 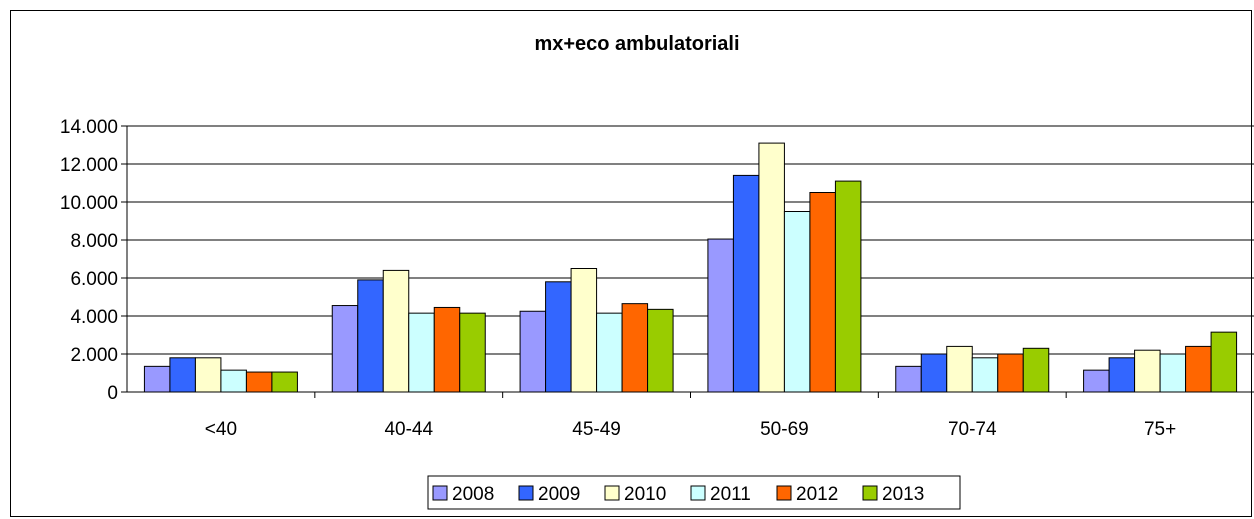 What do you see at coordinates (89, 165) in the screenshot?
I see `y-tick-label: 12.000` at bounding box center [89, 165].